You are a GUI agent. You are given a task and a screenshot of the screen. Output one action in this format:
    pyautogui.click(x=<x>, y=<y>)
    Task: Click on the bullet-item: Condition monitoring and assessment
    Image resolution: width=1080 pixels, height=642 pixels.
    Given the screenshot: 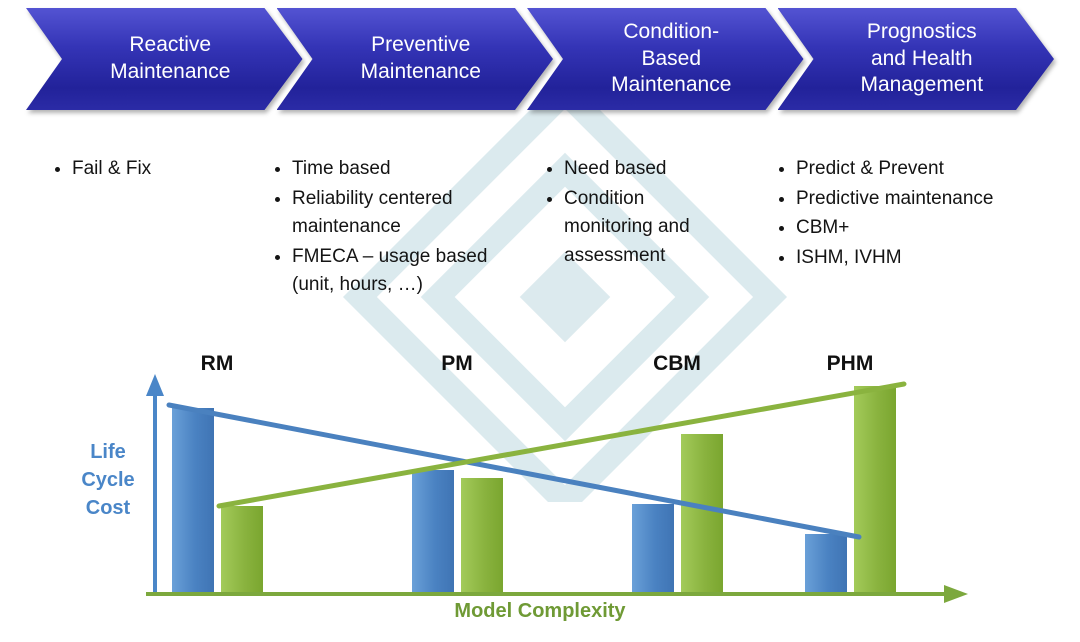 What is the action you would take?
    pyautogui.click(x=649, y=228)
    